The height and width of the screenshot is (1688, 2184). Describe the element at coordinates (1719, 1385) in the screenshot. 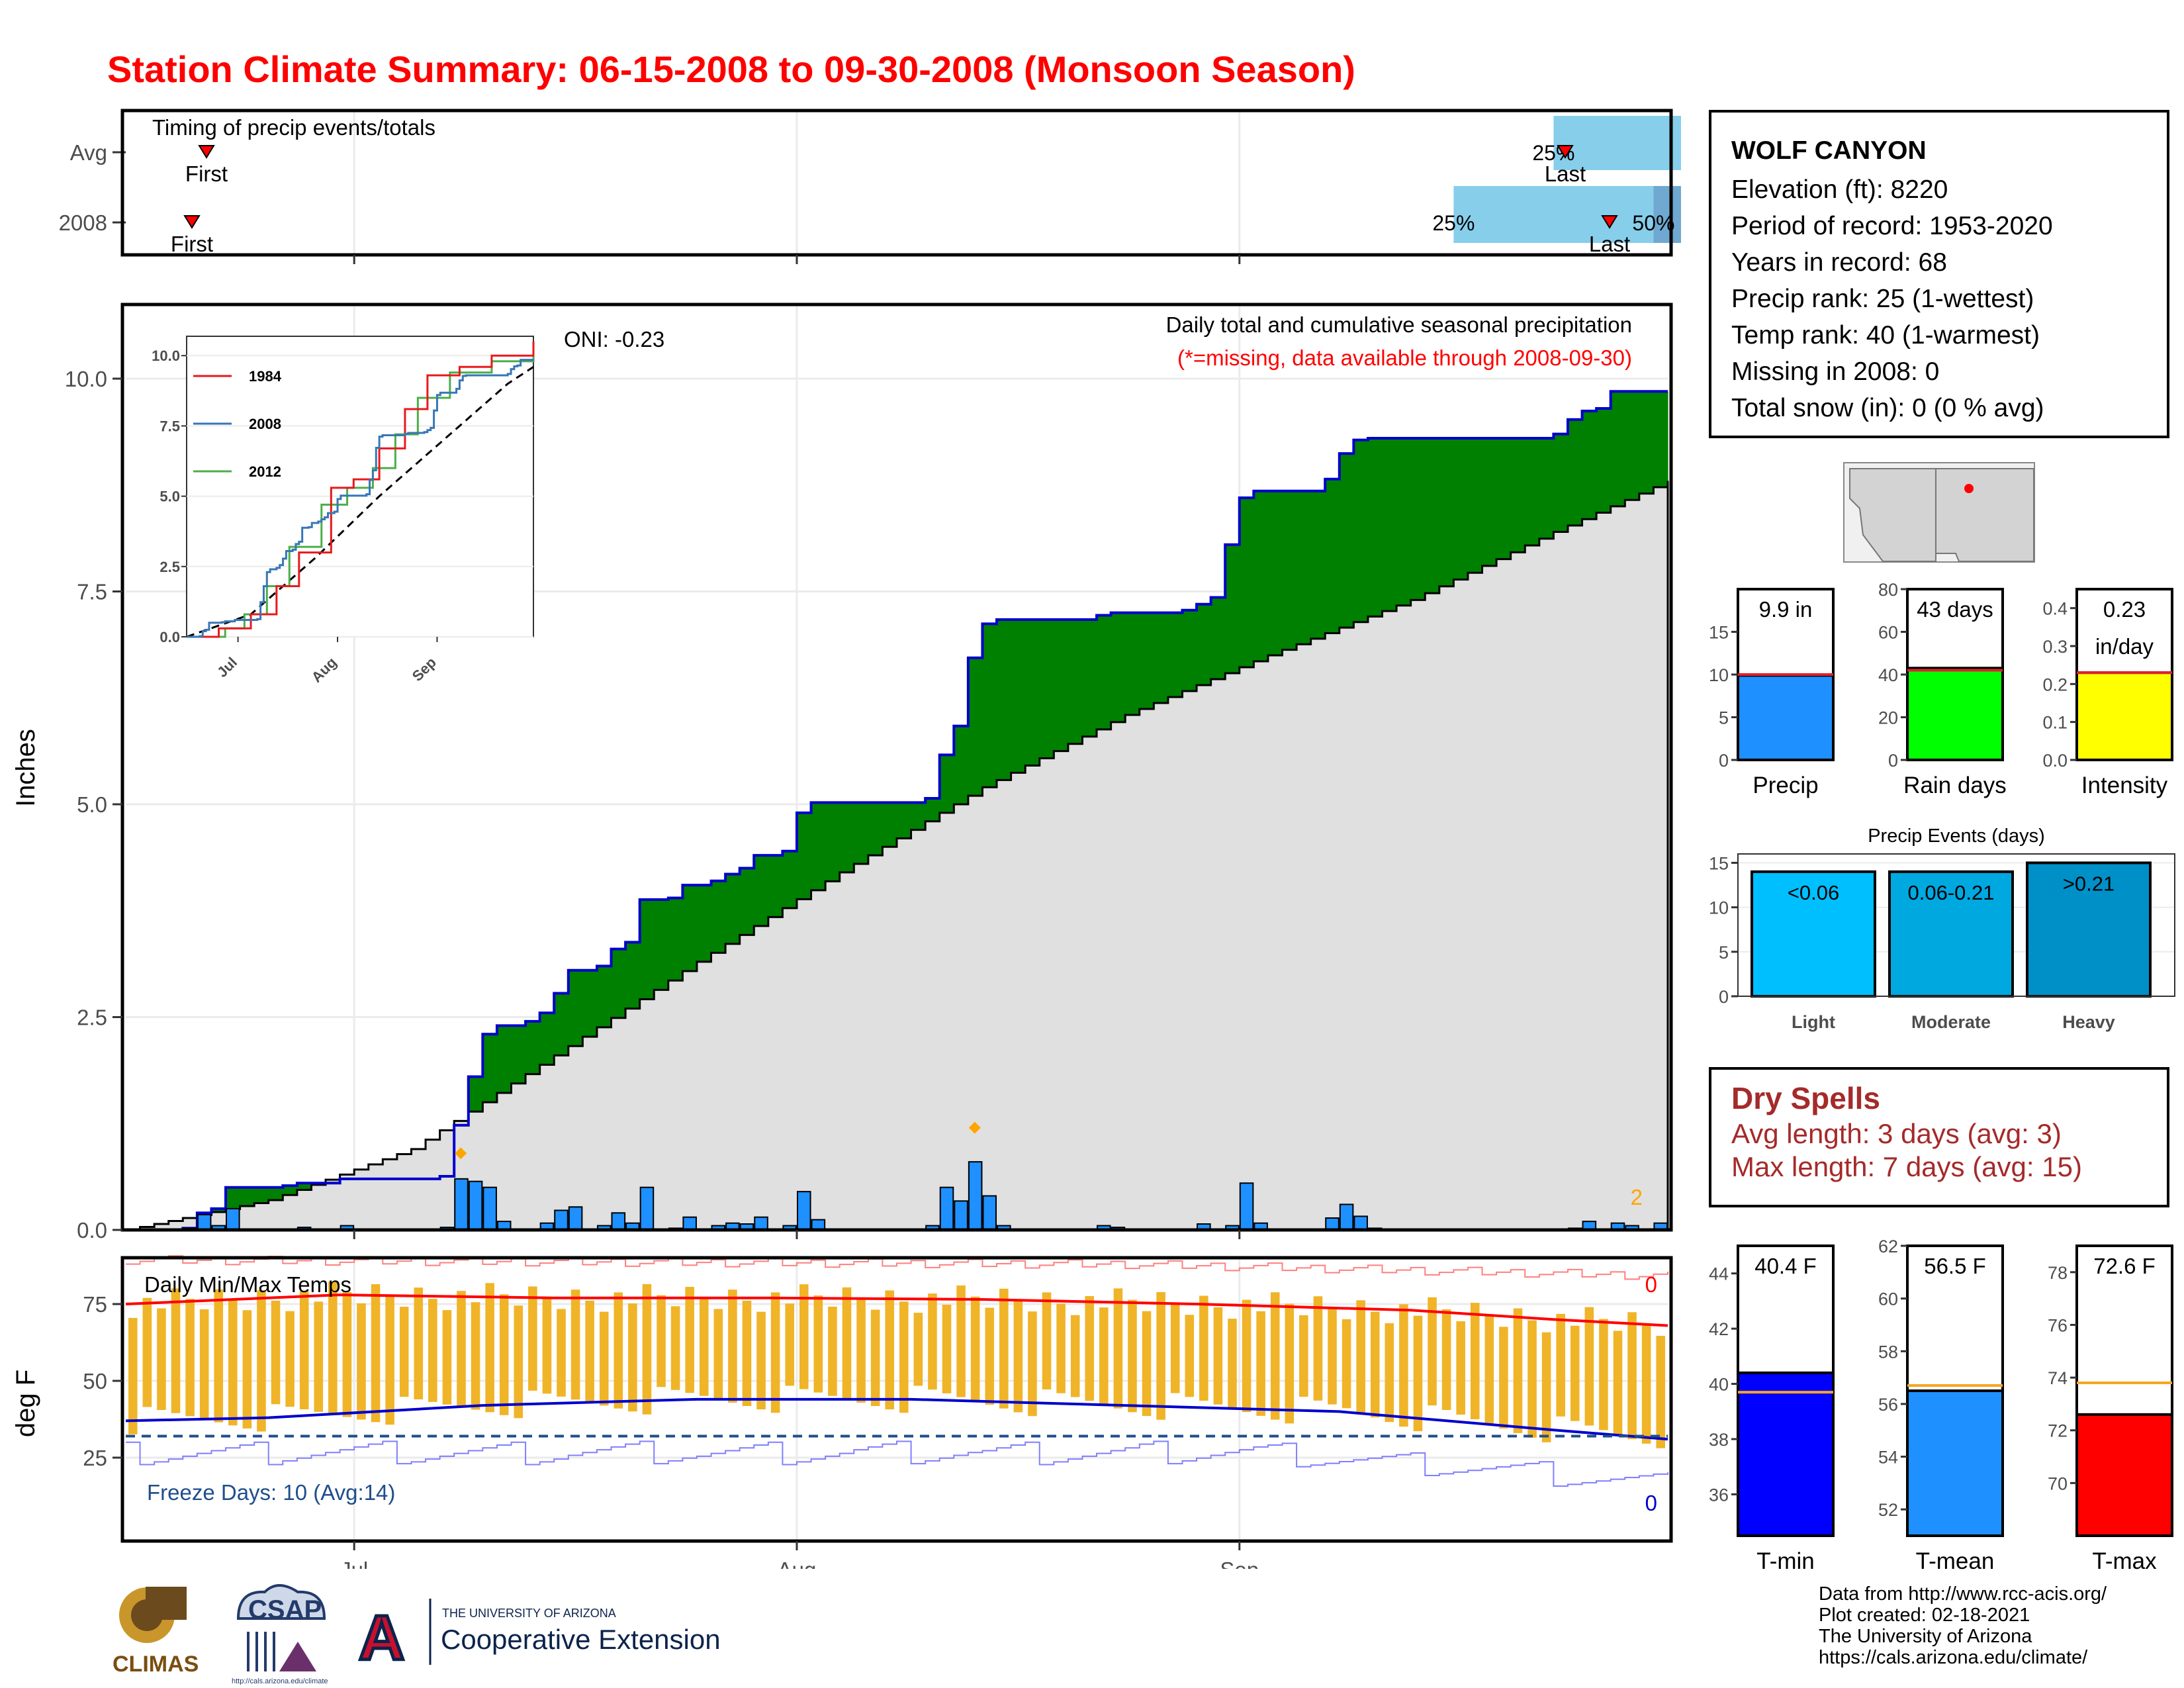

I see `small-bar-y-tick-label: 40` at that location.